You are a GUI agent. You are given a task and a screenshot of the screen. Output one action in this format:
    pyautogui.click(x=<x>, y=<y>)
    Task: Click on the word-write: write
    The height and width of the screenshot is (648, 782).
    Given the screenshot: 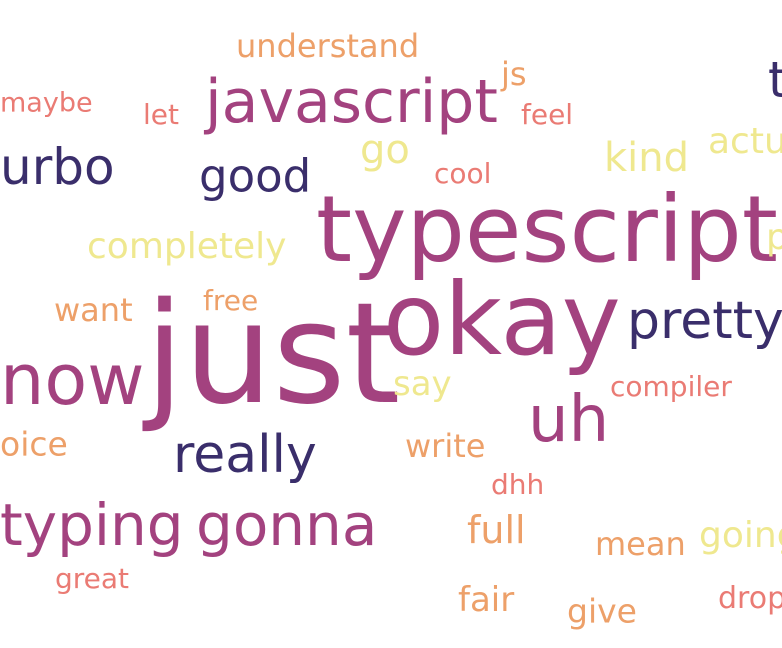 What is the action you would take?
    pyautogui.click(x=445, y=446)
    